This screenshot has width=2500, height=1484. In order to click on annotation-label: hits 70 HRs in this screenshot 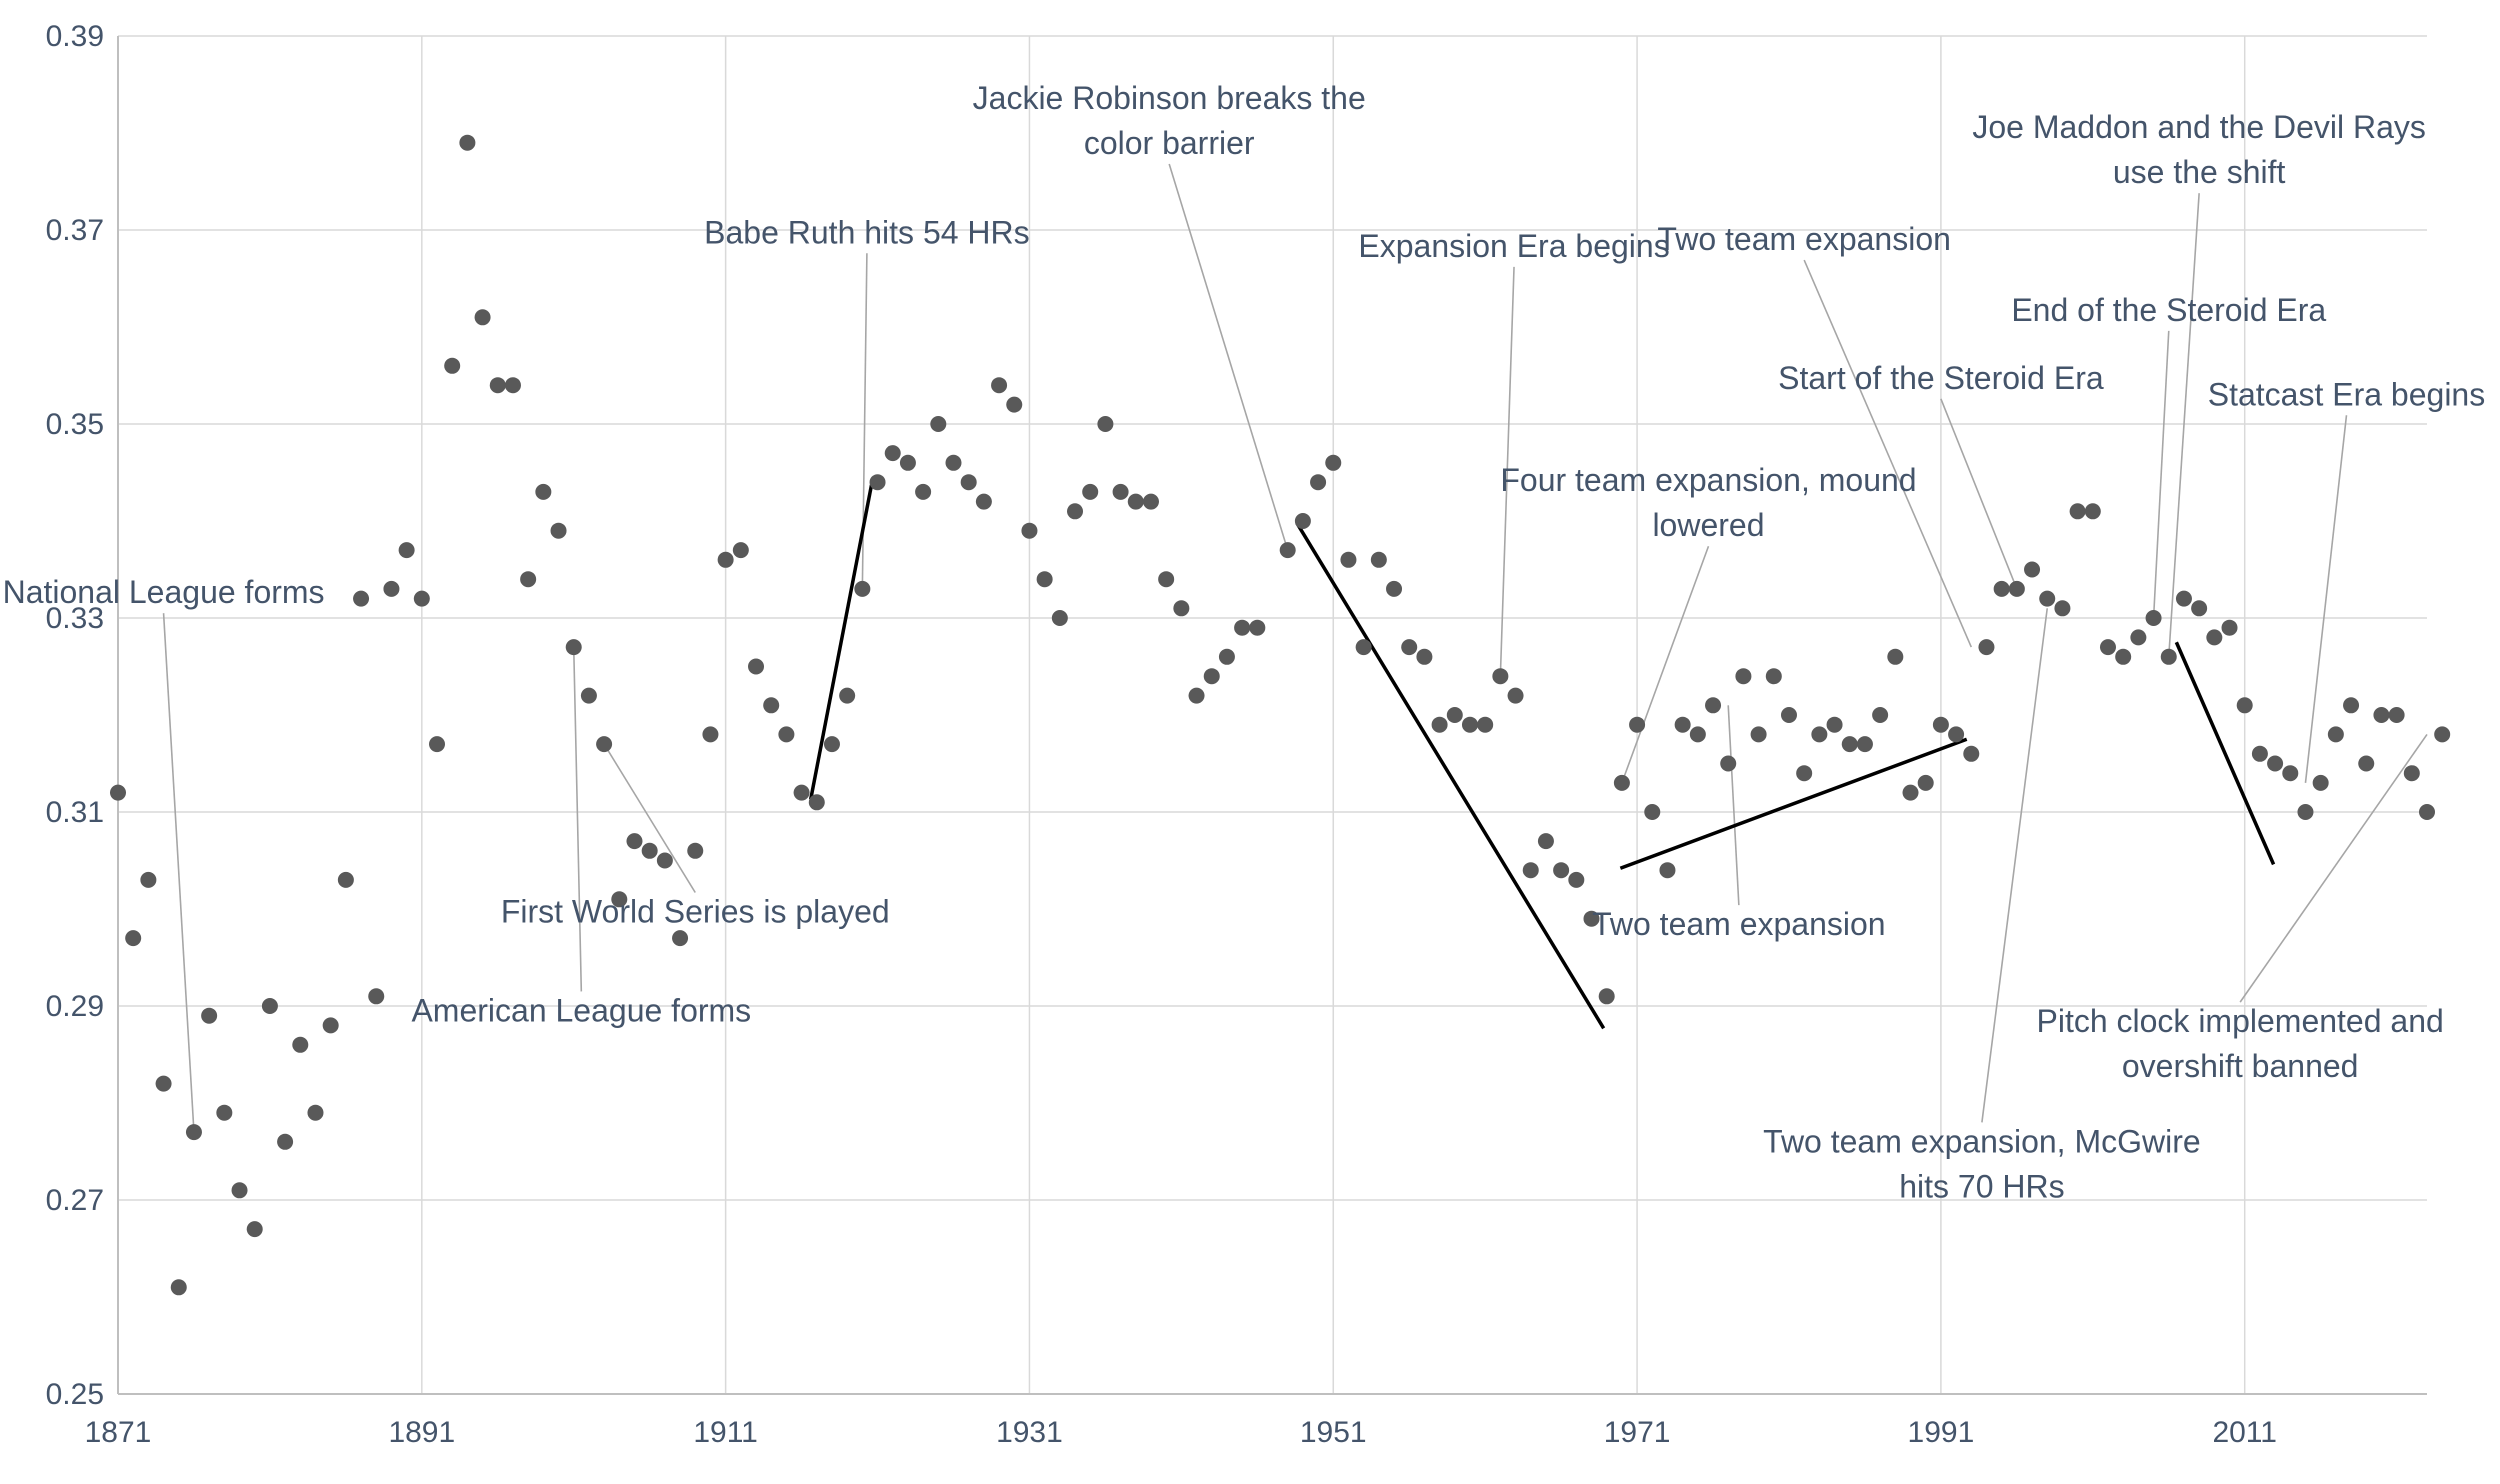, I will do `click(1981, 1186)`.